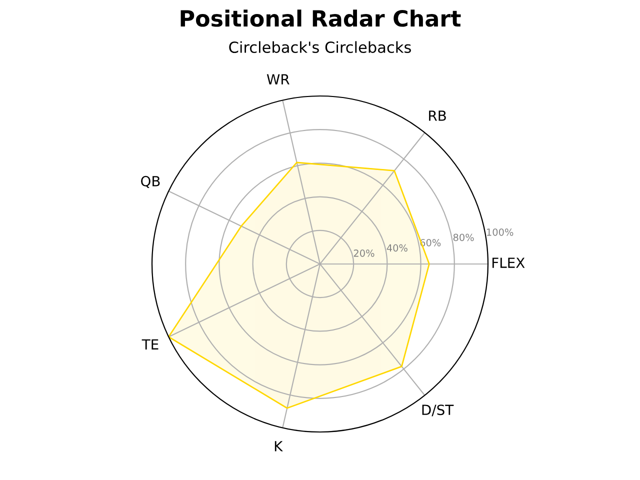 The width and height of the screenshot is (640, 480). What do you see at coordinates (397, 248) in the screenshot?
I see `y-tick-label: 40%` at bounding box center [397, 248].